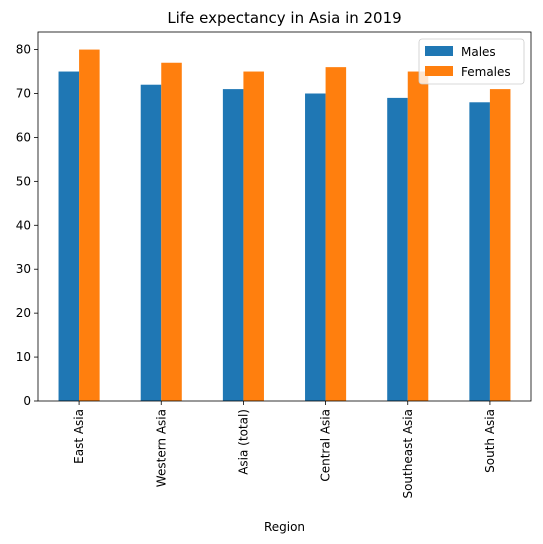  What do you see at coordinates (243, 442) in the screenshot?
I see `x-tick-label-2: Asia (total)` at bounding box center [243, 442].